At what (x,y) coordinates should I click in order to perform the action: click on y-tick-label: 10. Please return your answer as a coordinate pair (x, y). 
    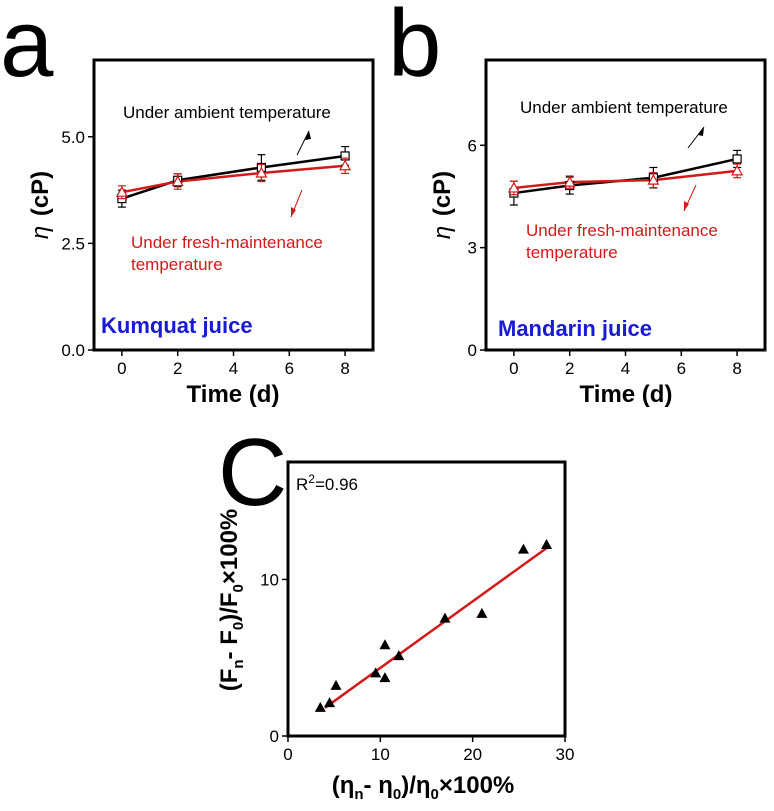
    Looking at the image, I should click on (269, 579).